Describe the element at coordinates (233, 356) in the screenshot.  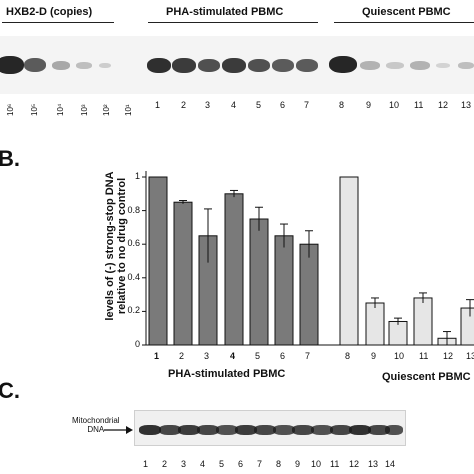
I see `x-category-label: 4` at that location.